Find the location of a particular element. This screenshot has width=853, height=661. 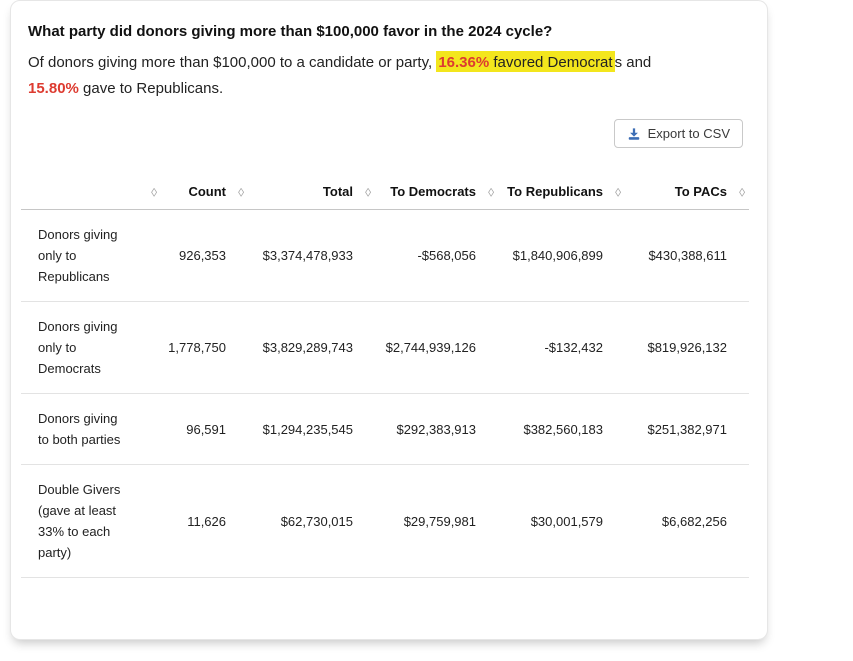

to-republicans-cell: -$132,432 is located at coordinates (561, 347).